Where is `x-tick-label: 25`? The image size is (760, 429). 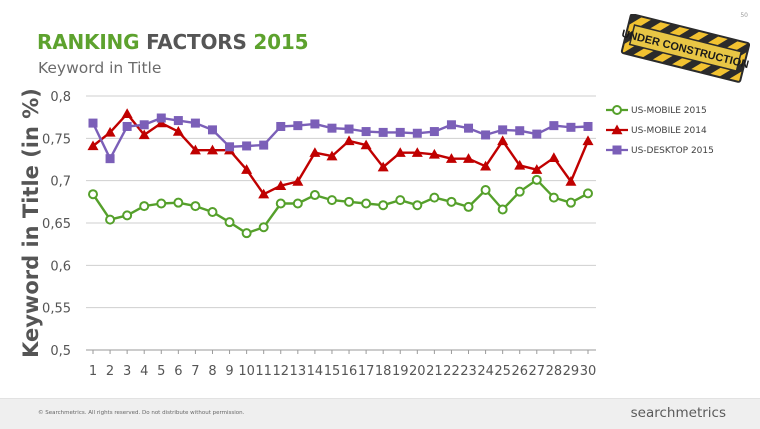 x-tick-label: 25 is located at coordinates (502, 371).